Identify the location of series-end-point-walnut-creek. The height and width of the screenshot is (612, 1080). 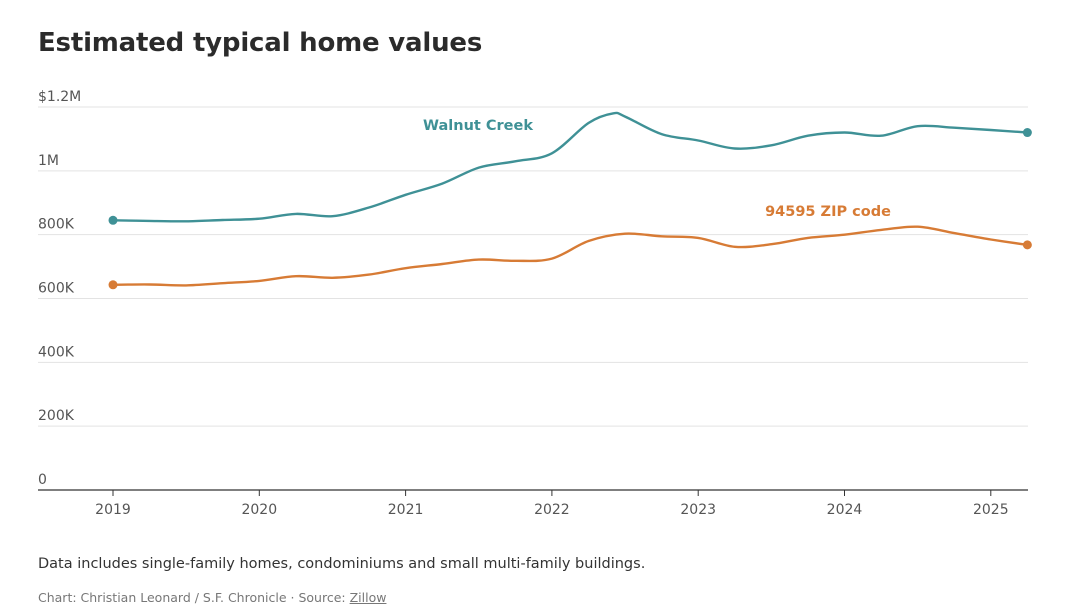
(1027, 133).